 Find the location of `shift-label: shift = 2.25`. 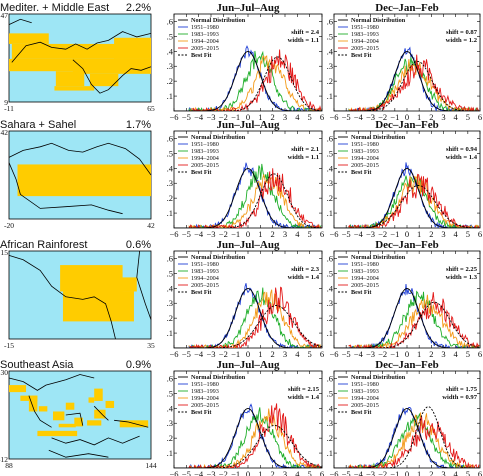

shift-label: shift = 2.25 is located at coordinates (462, 269).